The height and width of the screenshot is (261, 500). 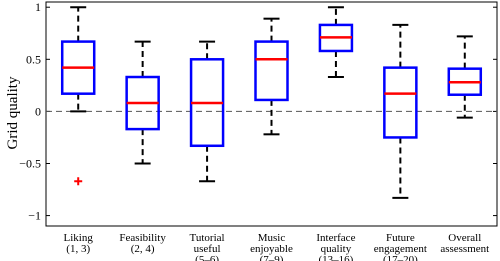 What do you see at coordinates (38, 111) in the screenshot?
I see `y-tick-label: 0` at bounding box center [38, 111].